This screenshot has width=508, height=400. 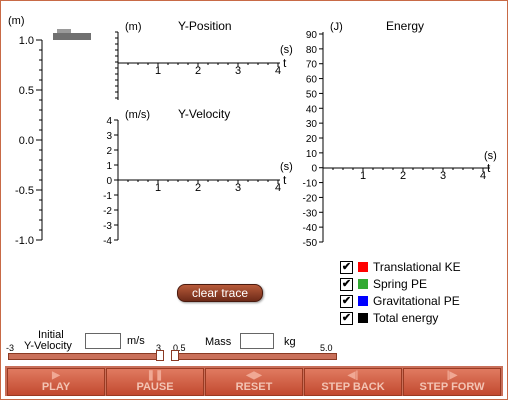 I want to click on control-label: PAUSE, so click(x=155, y=387).